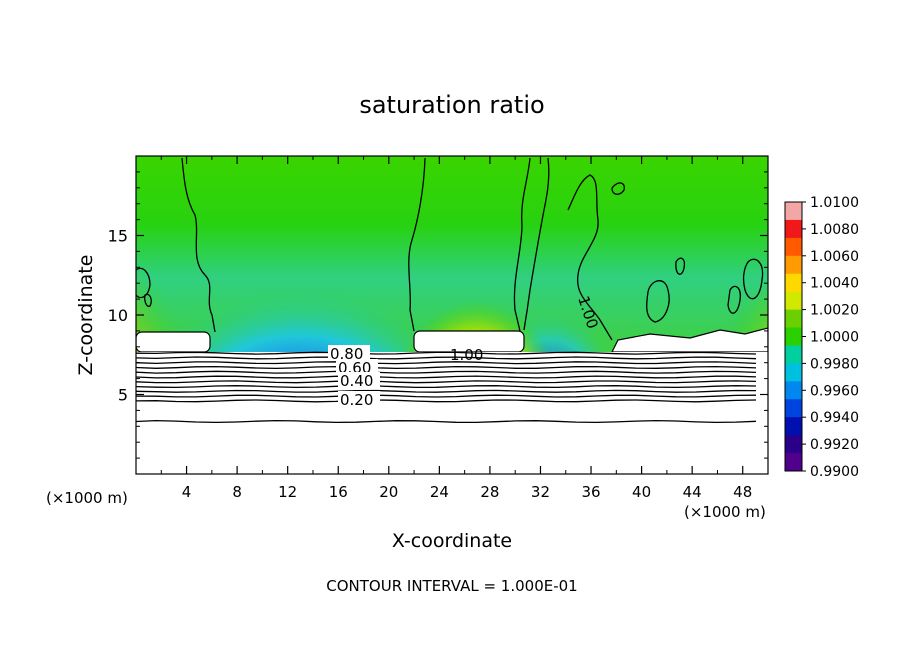  Describe the element at coordinates (346, 354) in the screenshot. I see `contour-label-0-80: 0.80` at that location.